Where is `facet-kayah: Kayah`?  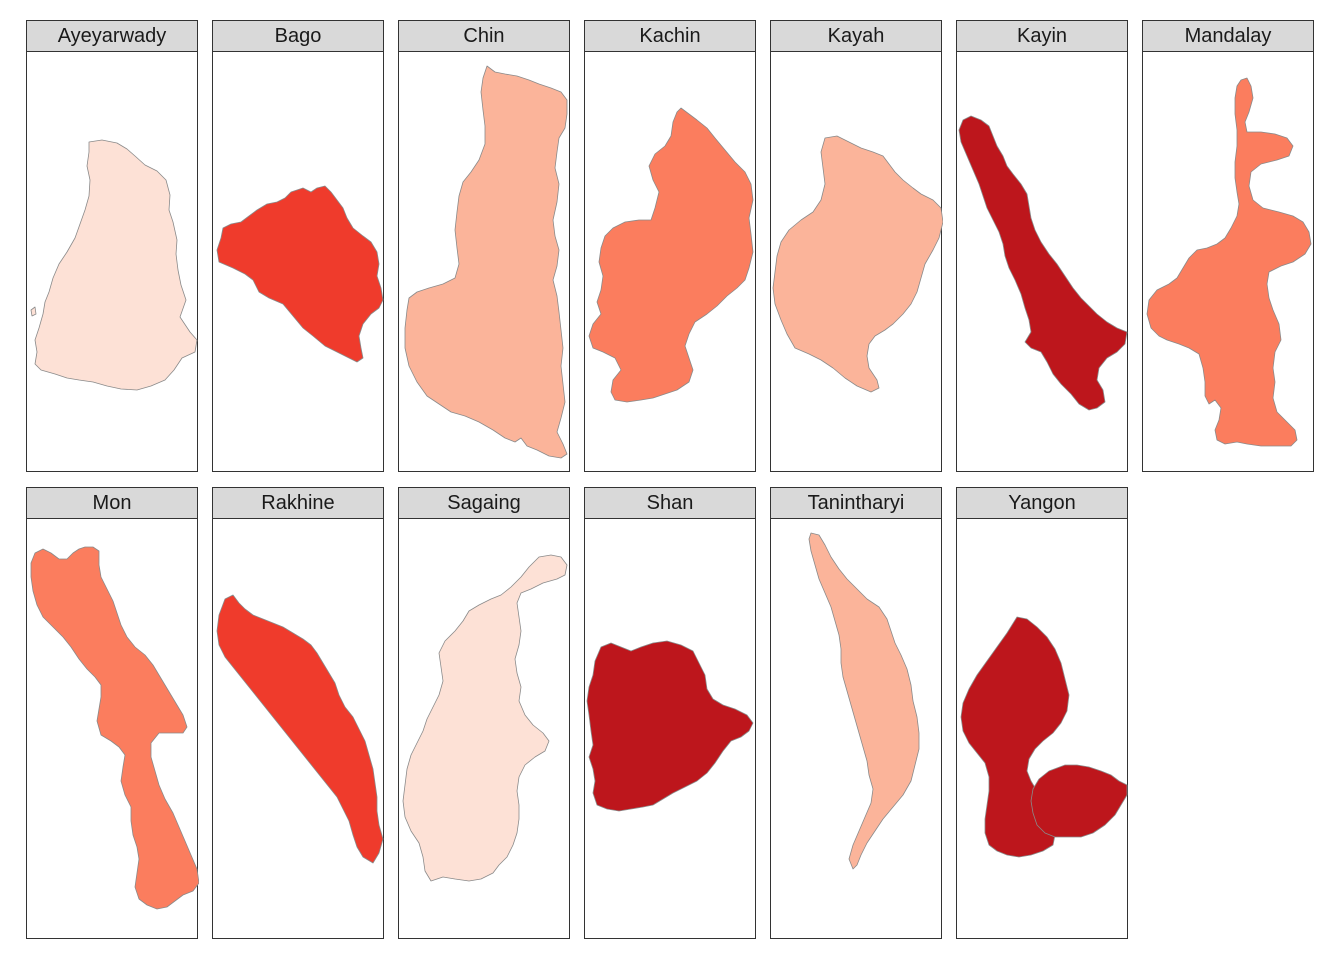 facet-kayah: Kayah is located at coordinates (856, 246).